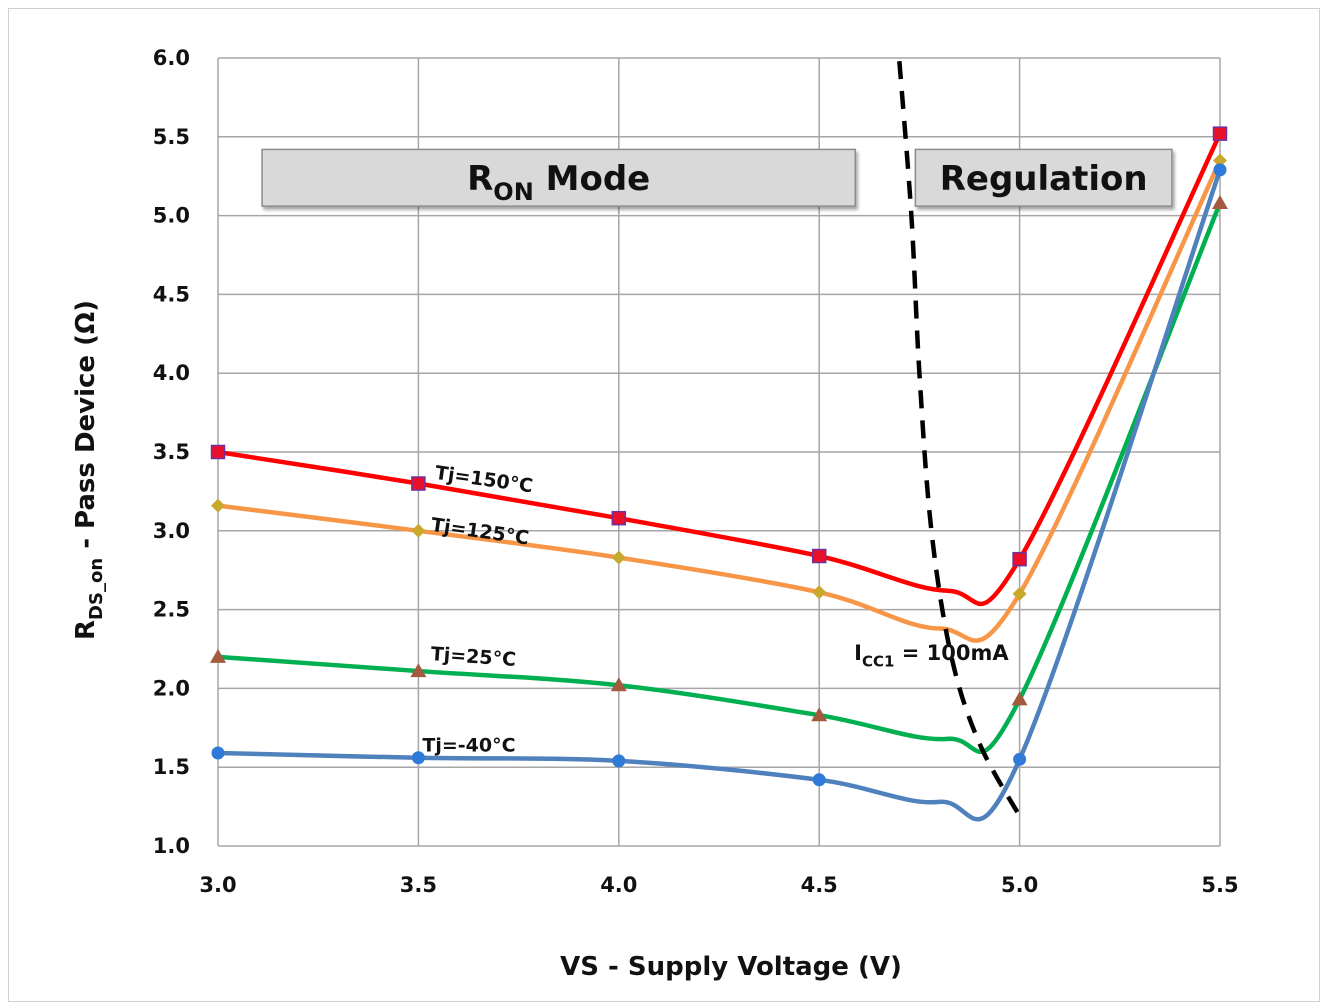  Describe the element at coordinates (618, 885) in the screenshot. I see `x-tick-label: 4.0` at that location.